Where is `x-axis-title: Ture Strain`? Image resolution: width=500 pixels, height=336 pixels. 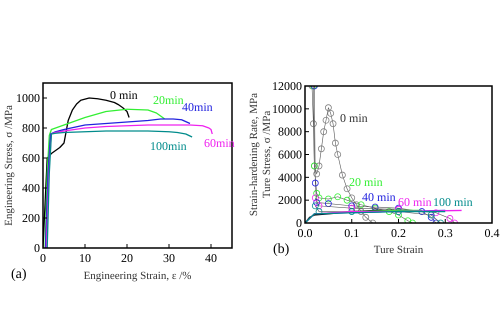
x-axis-title: Ture Strain is located at coordinates (399, 250).